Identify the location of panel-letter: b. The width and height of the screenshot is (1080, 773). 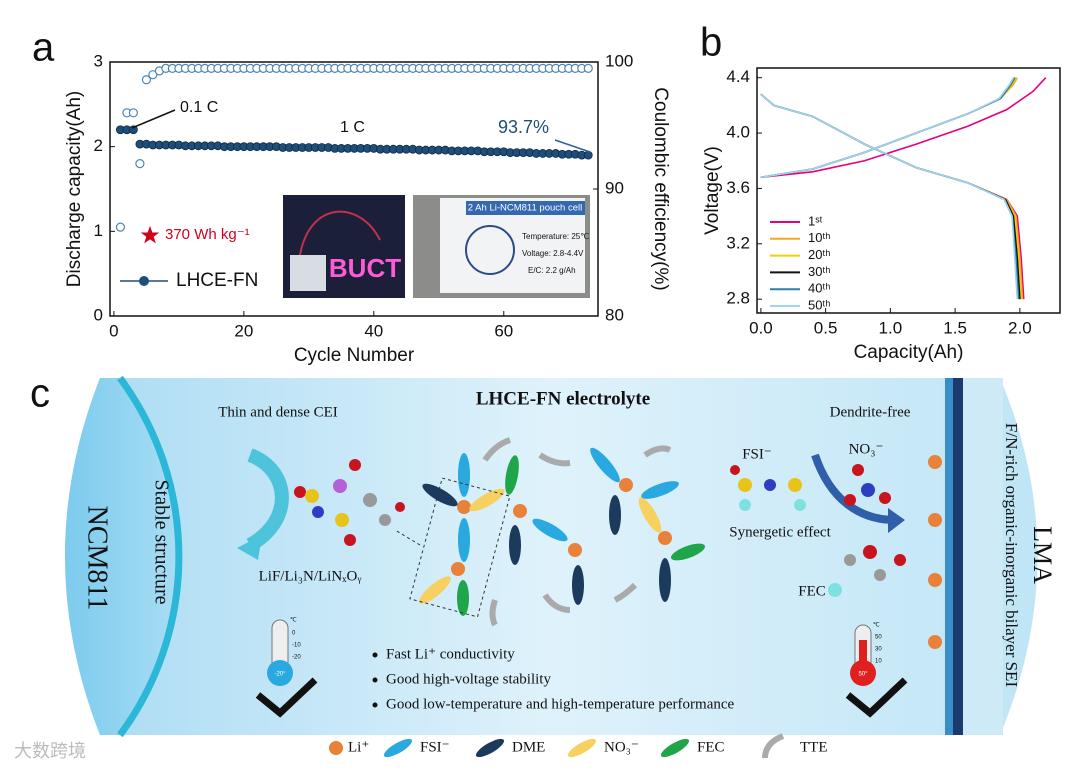
(711, 43).